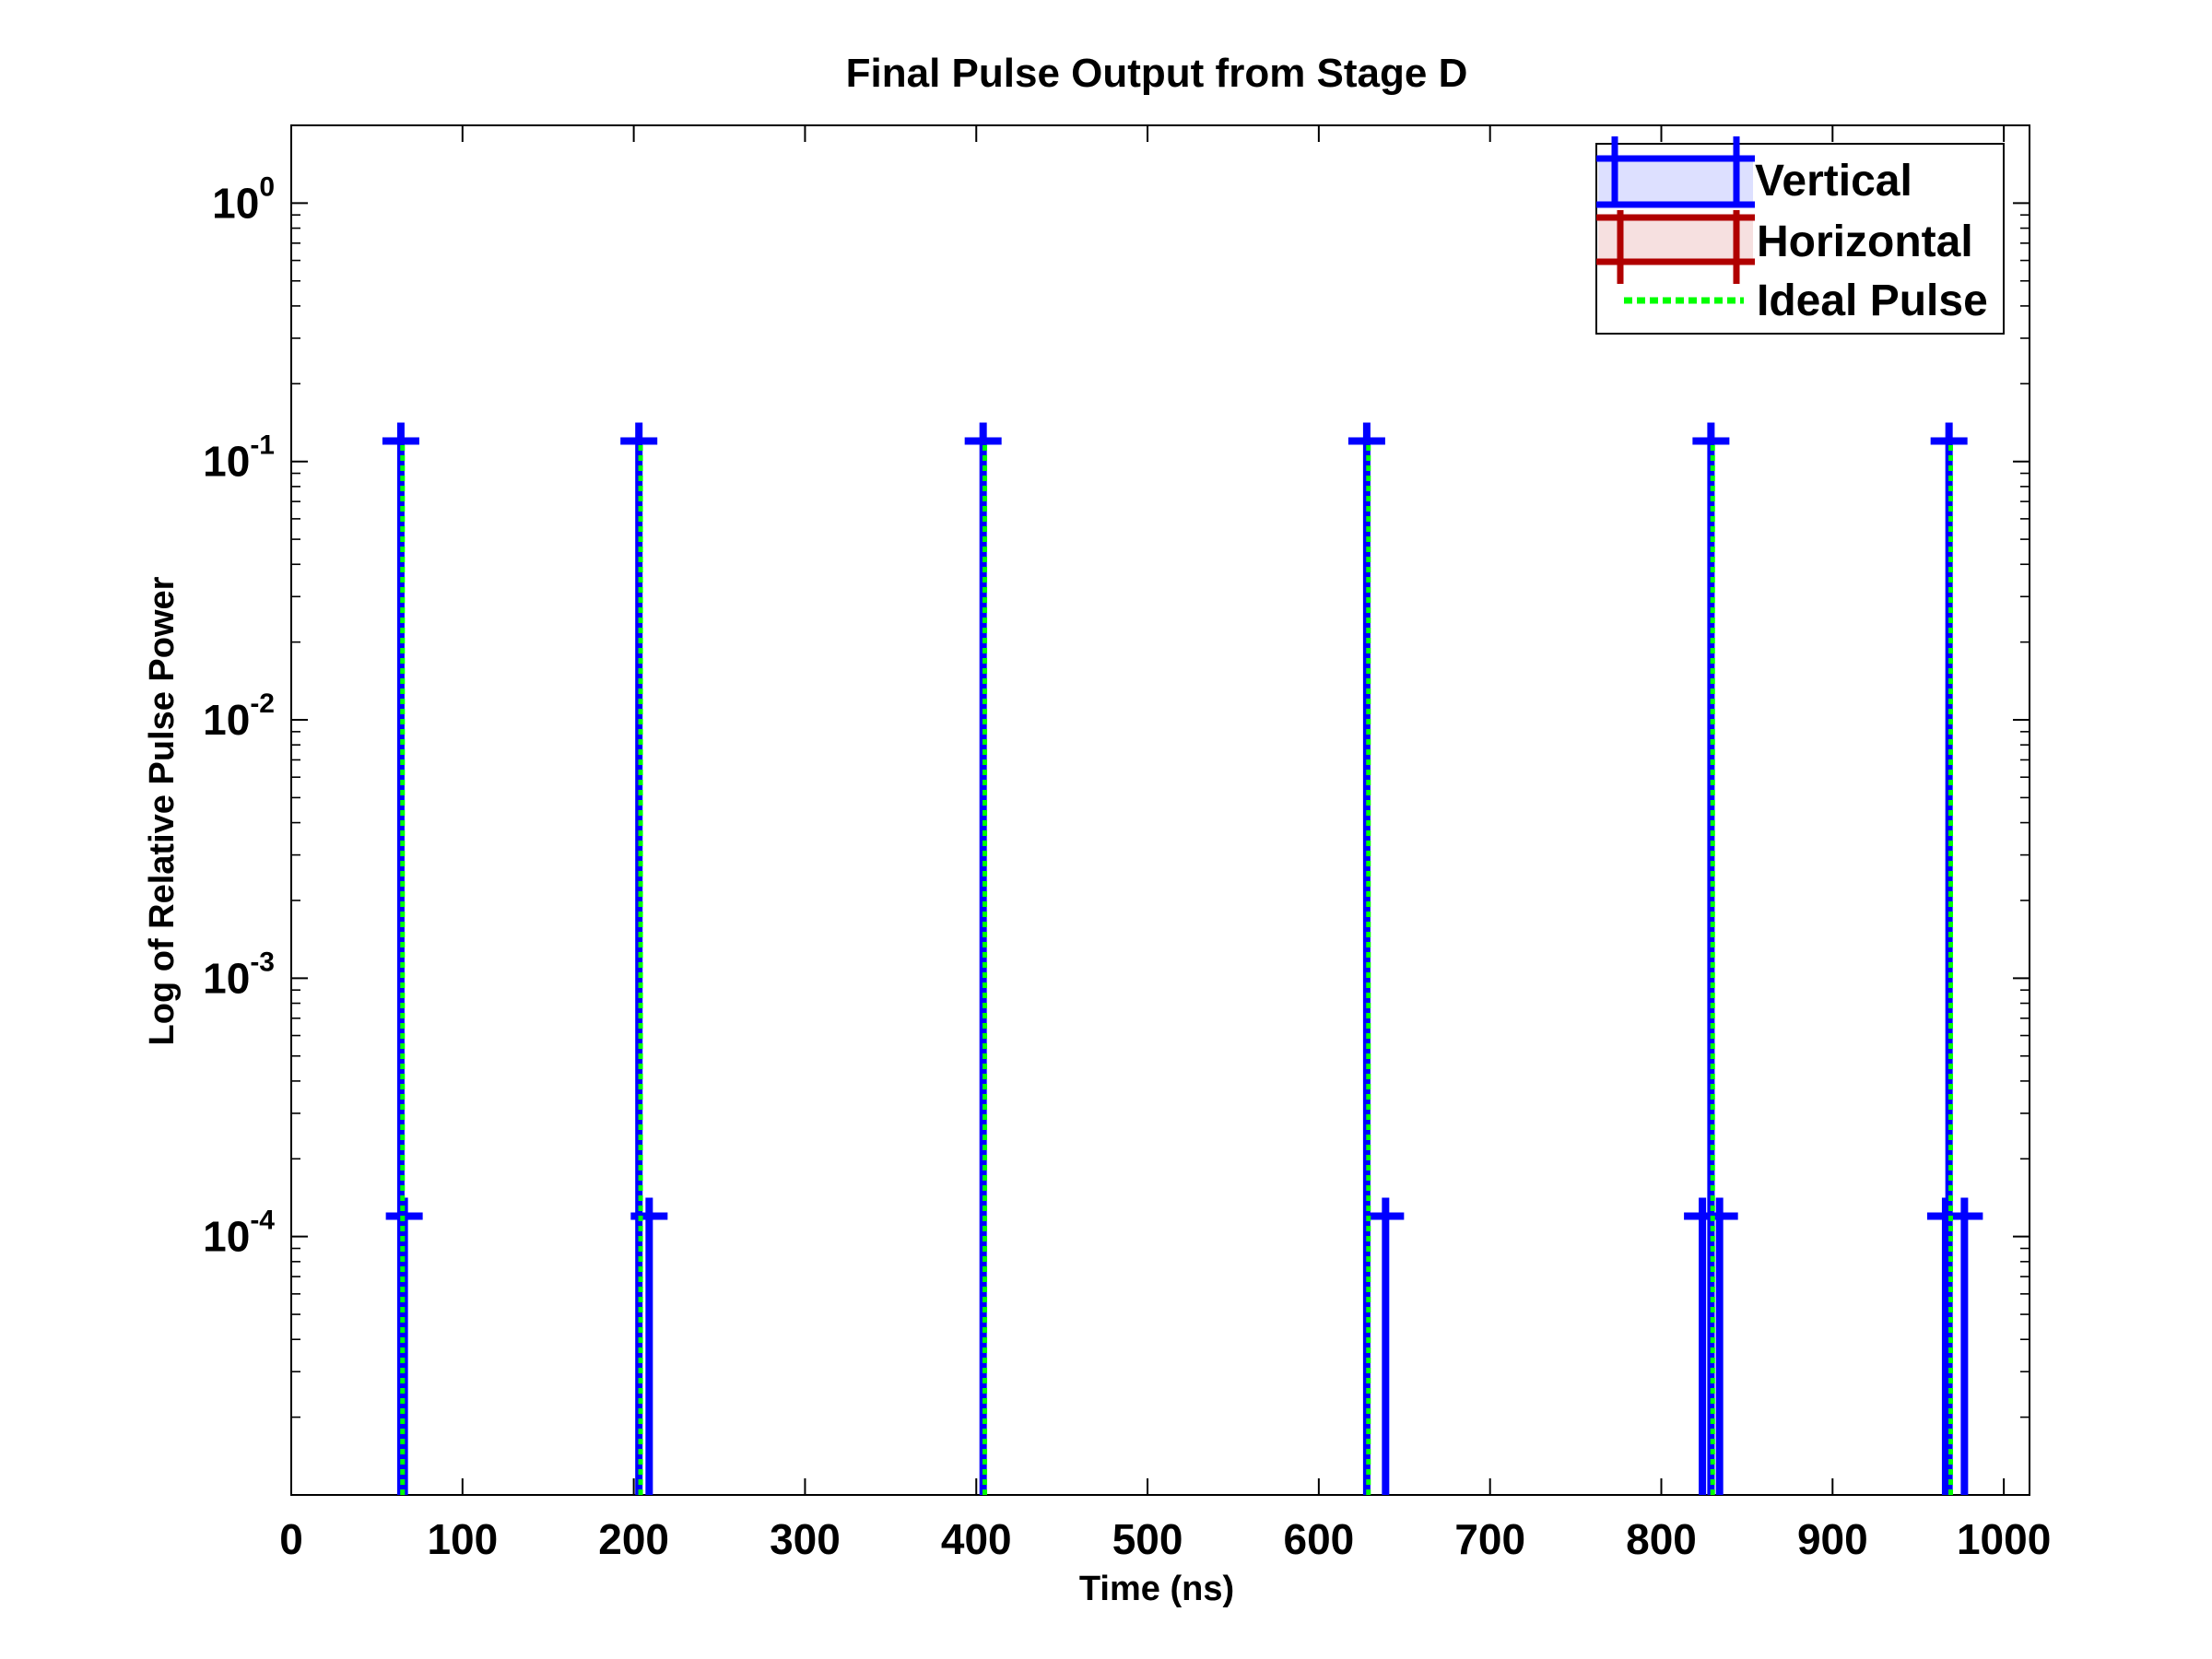 The height and width of the screenshot is (1659, 2212). I want to click on y-tick-label: 10⁻¹, so click(239, 458).